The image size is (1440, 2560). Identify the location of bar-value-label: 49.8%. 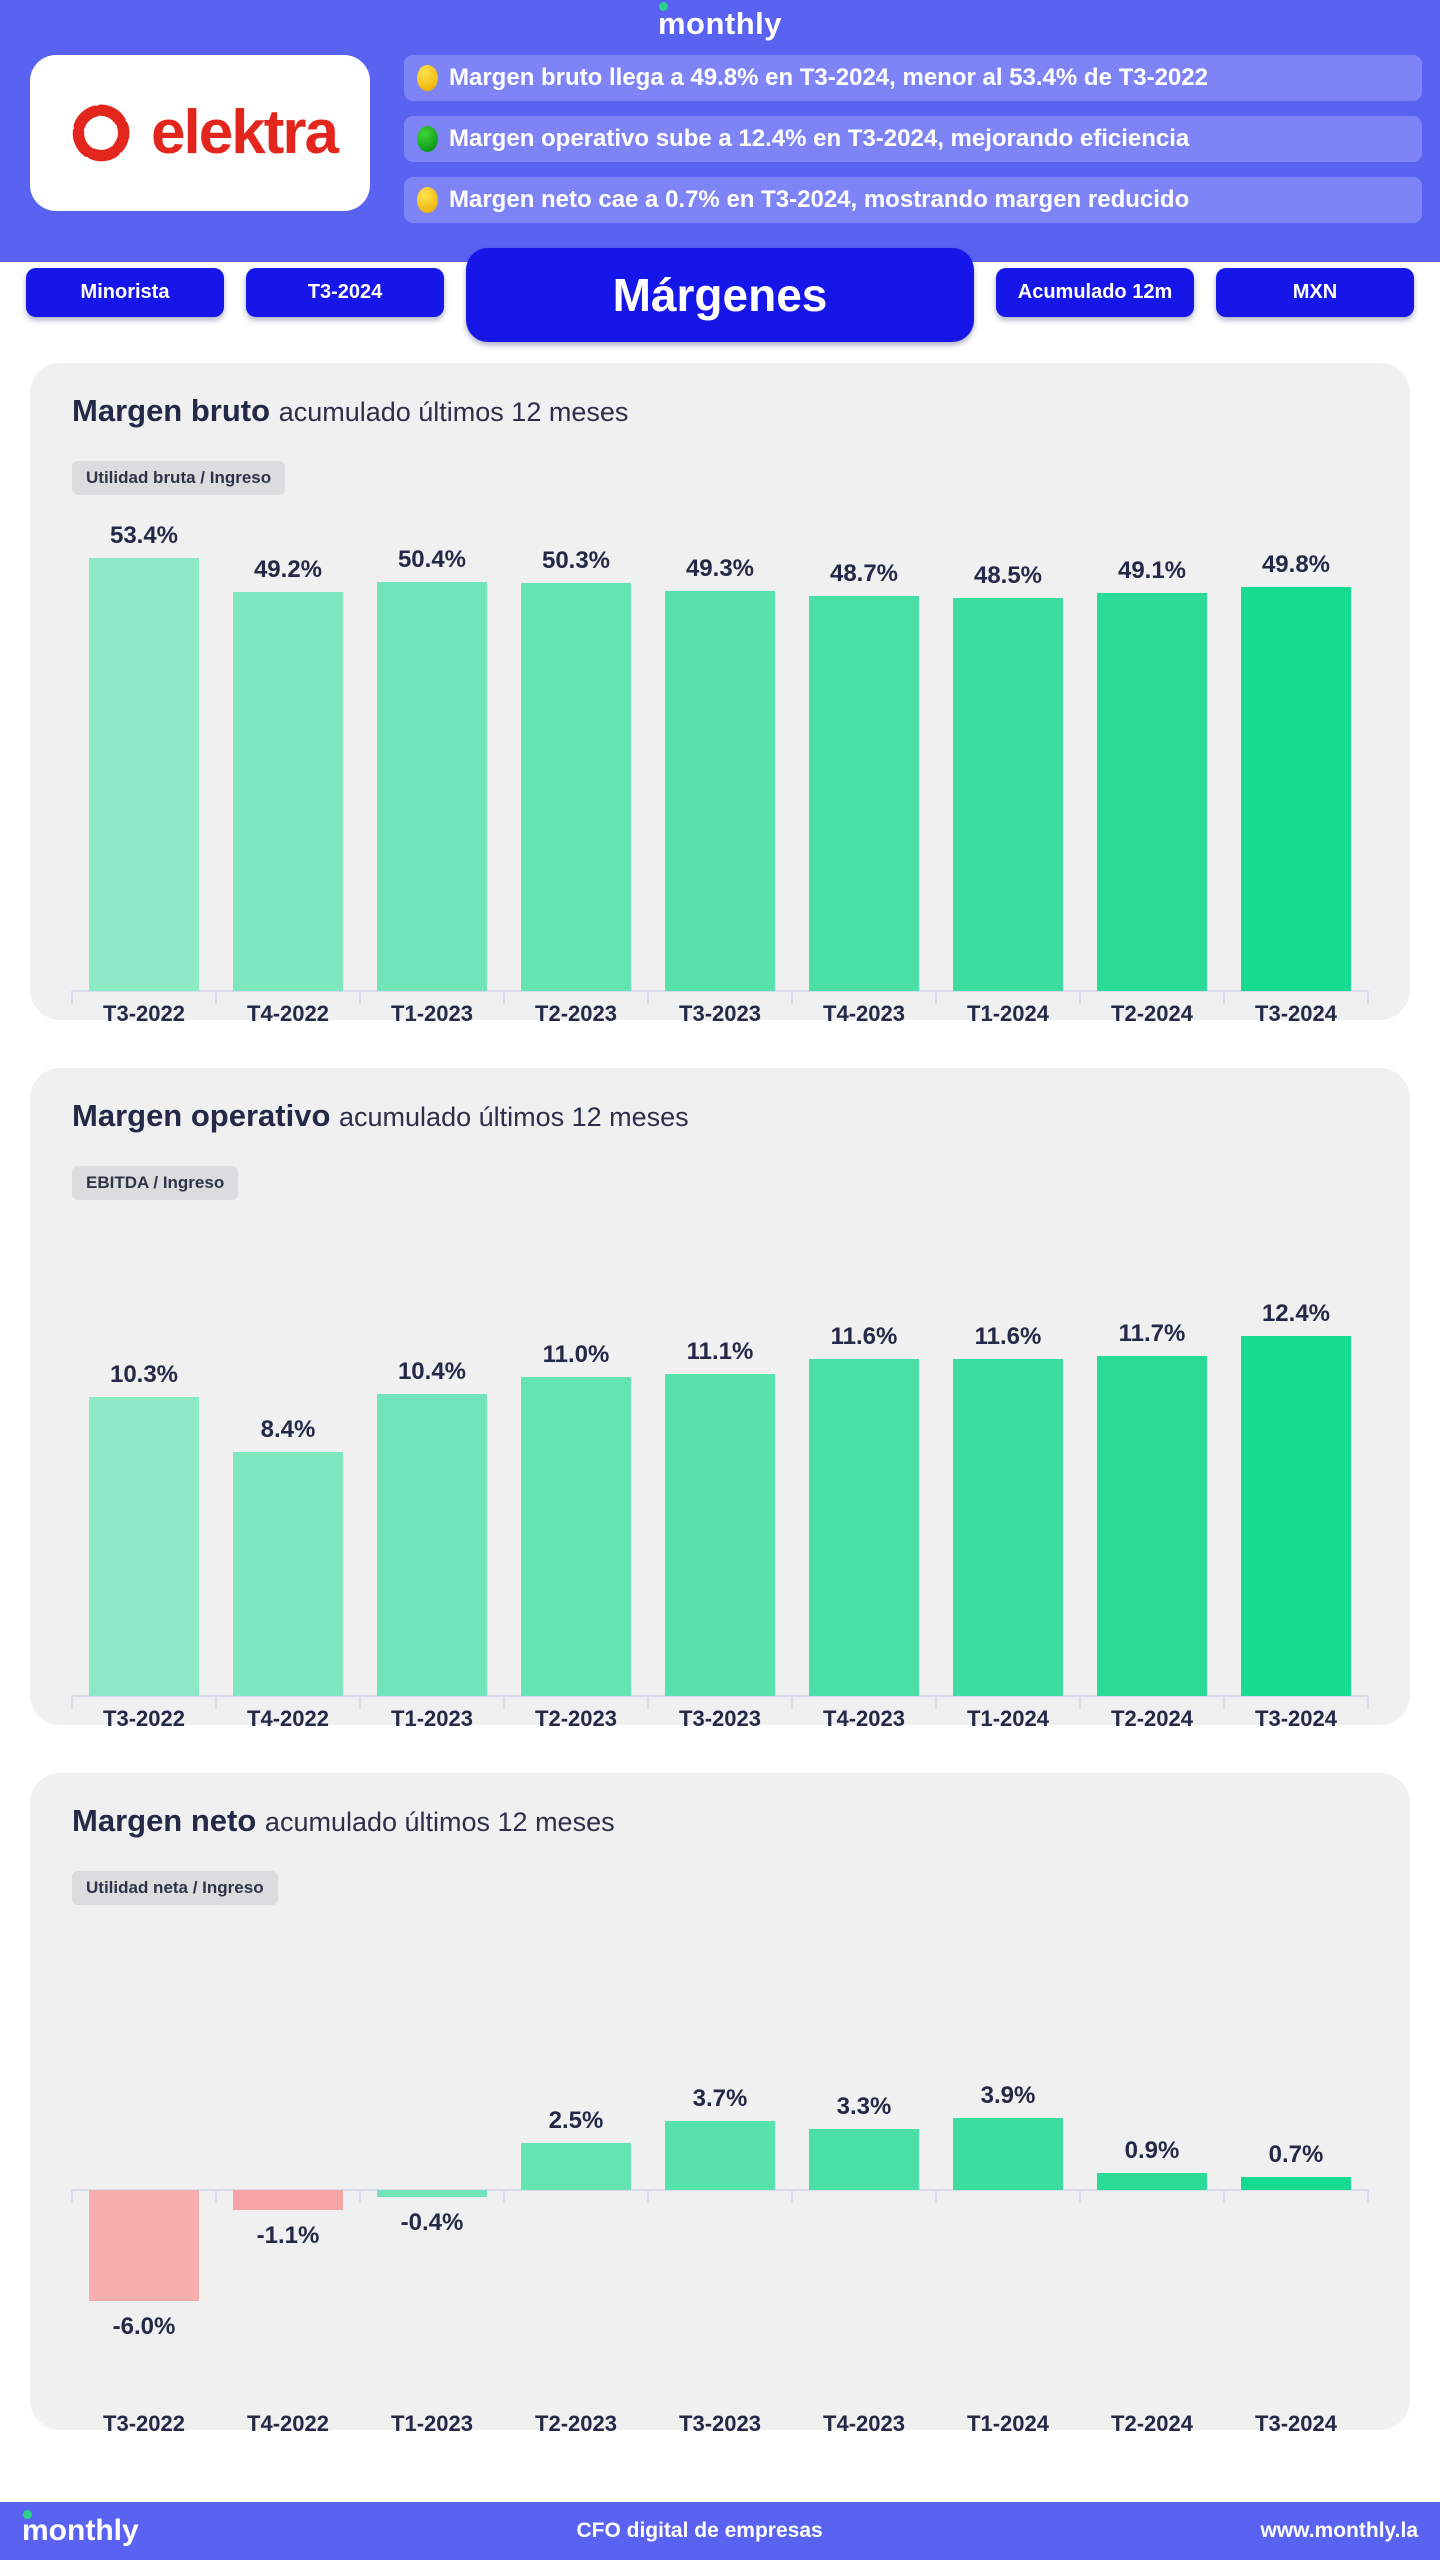
(1296, 565).